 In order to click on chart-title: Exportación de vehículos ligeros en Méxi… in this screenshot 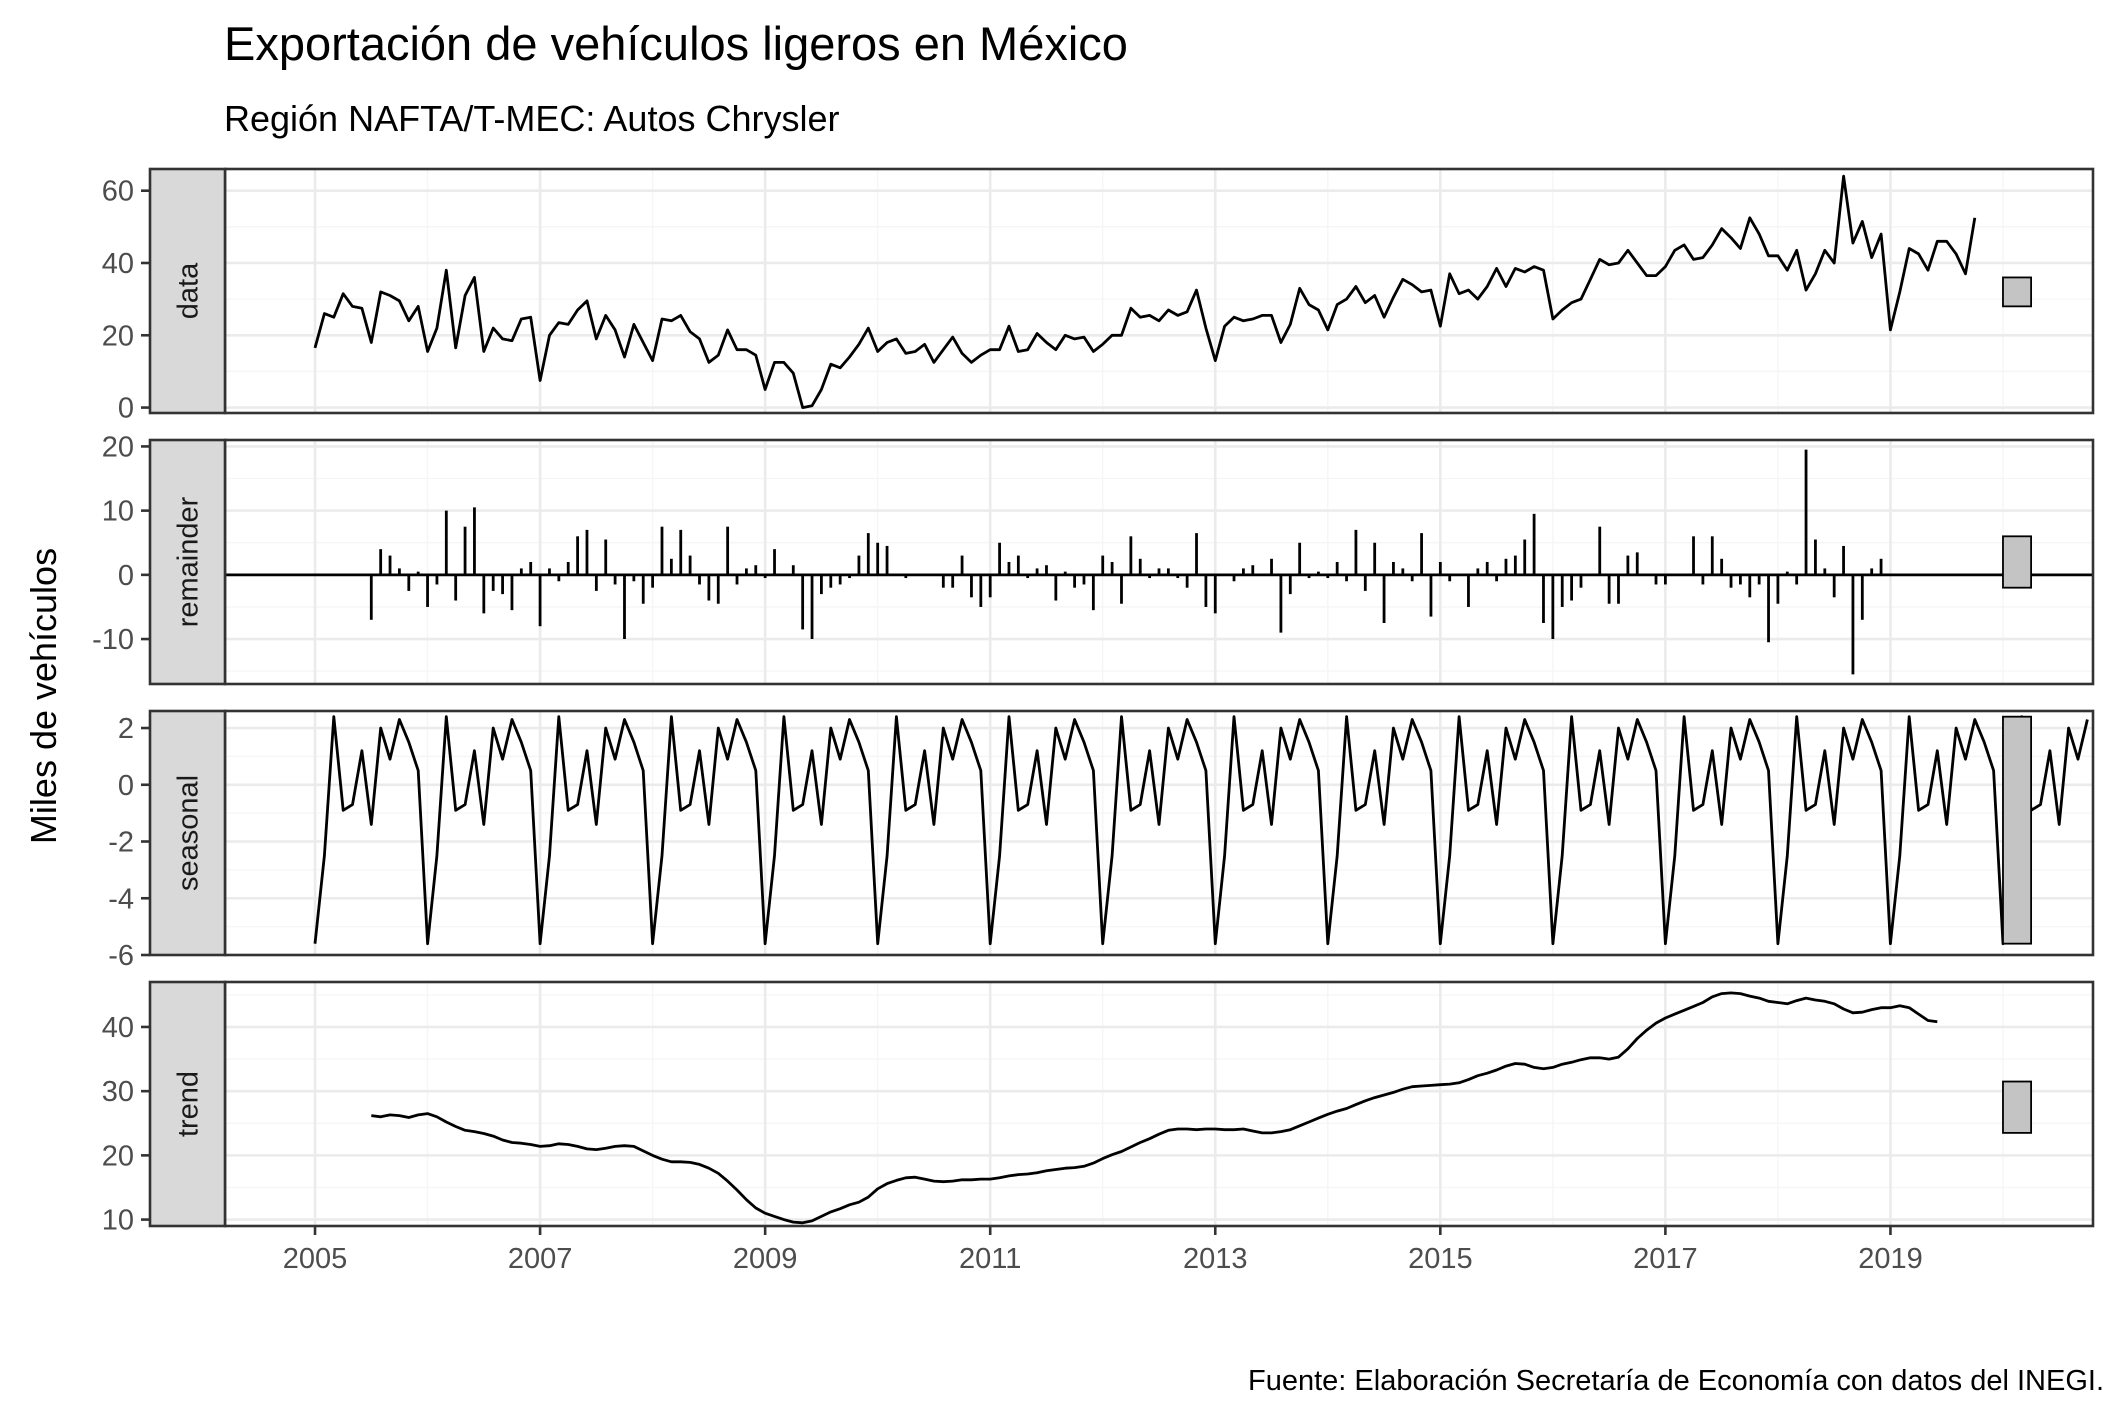, I will do `click(676, 43)`.